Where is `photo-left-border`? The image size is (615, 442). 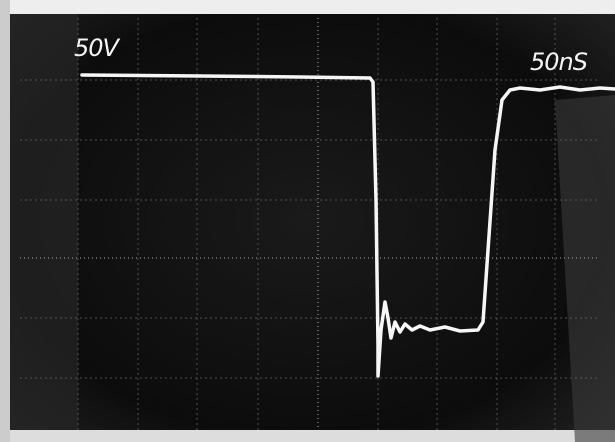 photo-left-border is located at coordinates (5, 221).